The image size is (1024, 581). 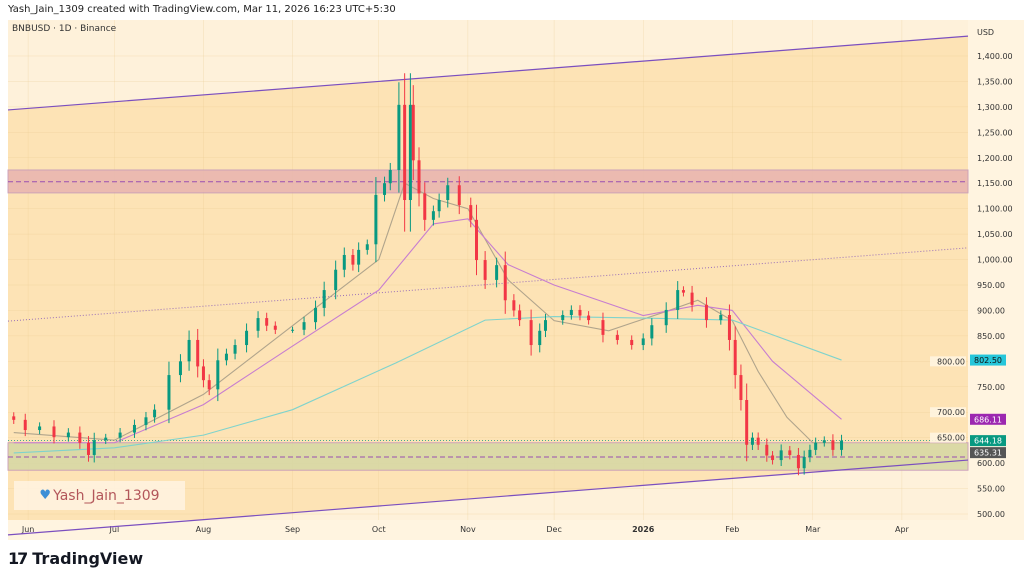 What do you see at coordinates (468, 529) in the screenshot?
I see `x-tick-label: Nov` at bounding box center [468, 529].